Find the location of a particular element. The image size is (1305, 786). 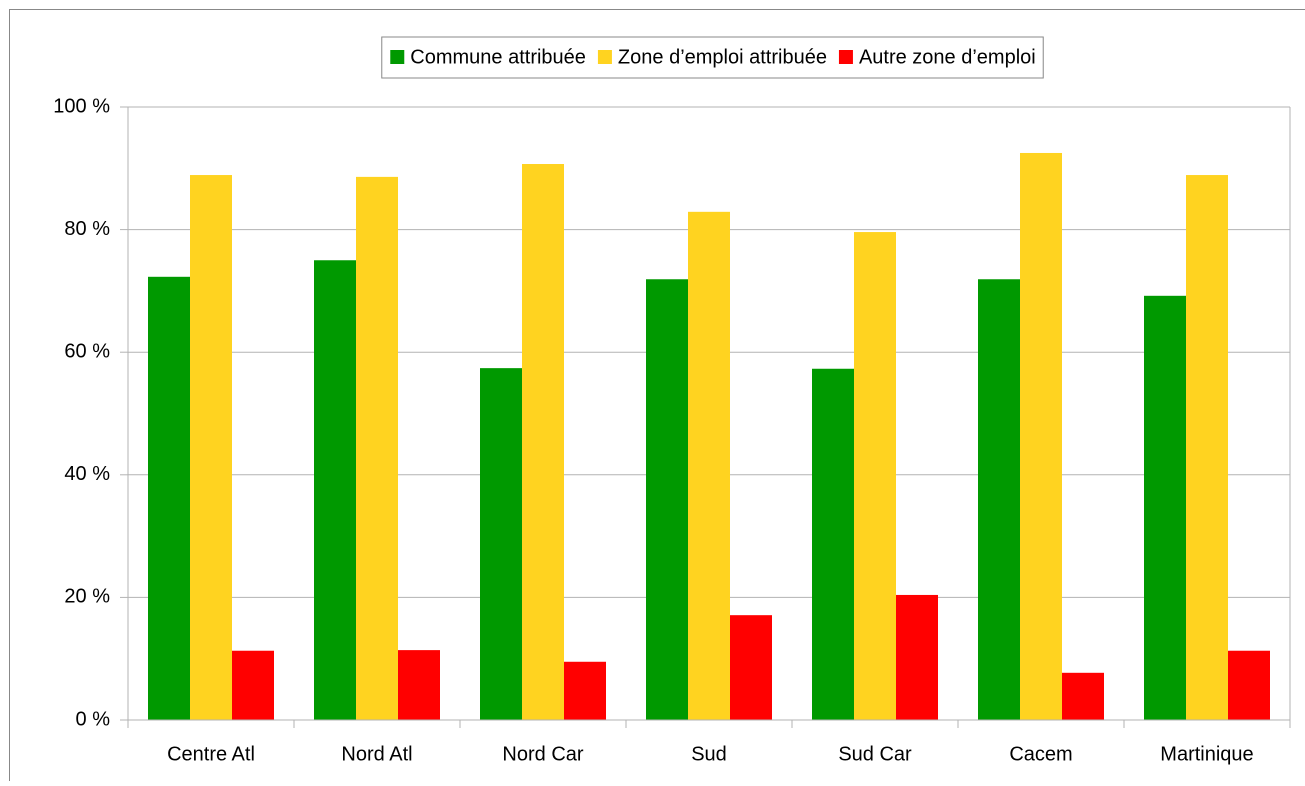

y-tick-label: 0 % is located at coordinates (93, 719).